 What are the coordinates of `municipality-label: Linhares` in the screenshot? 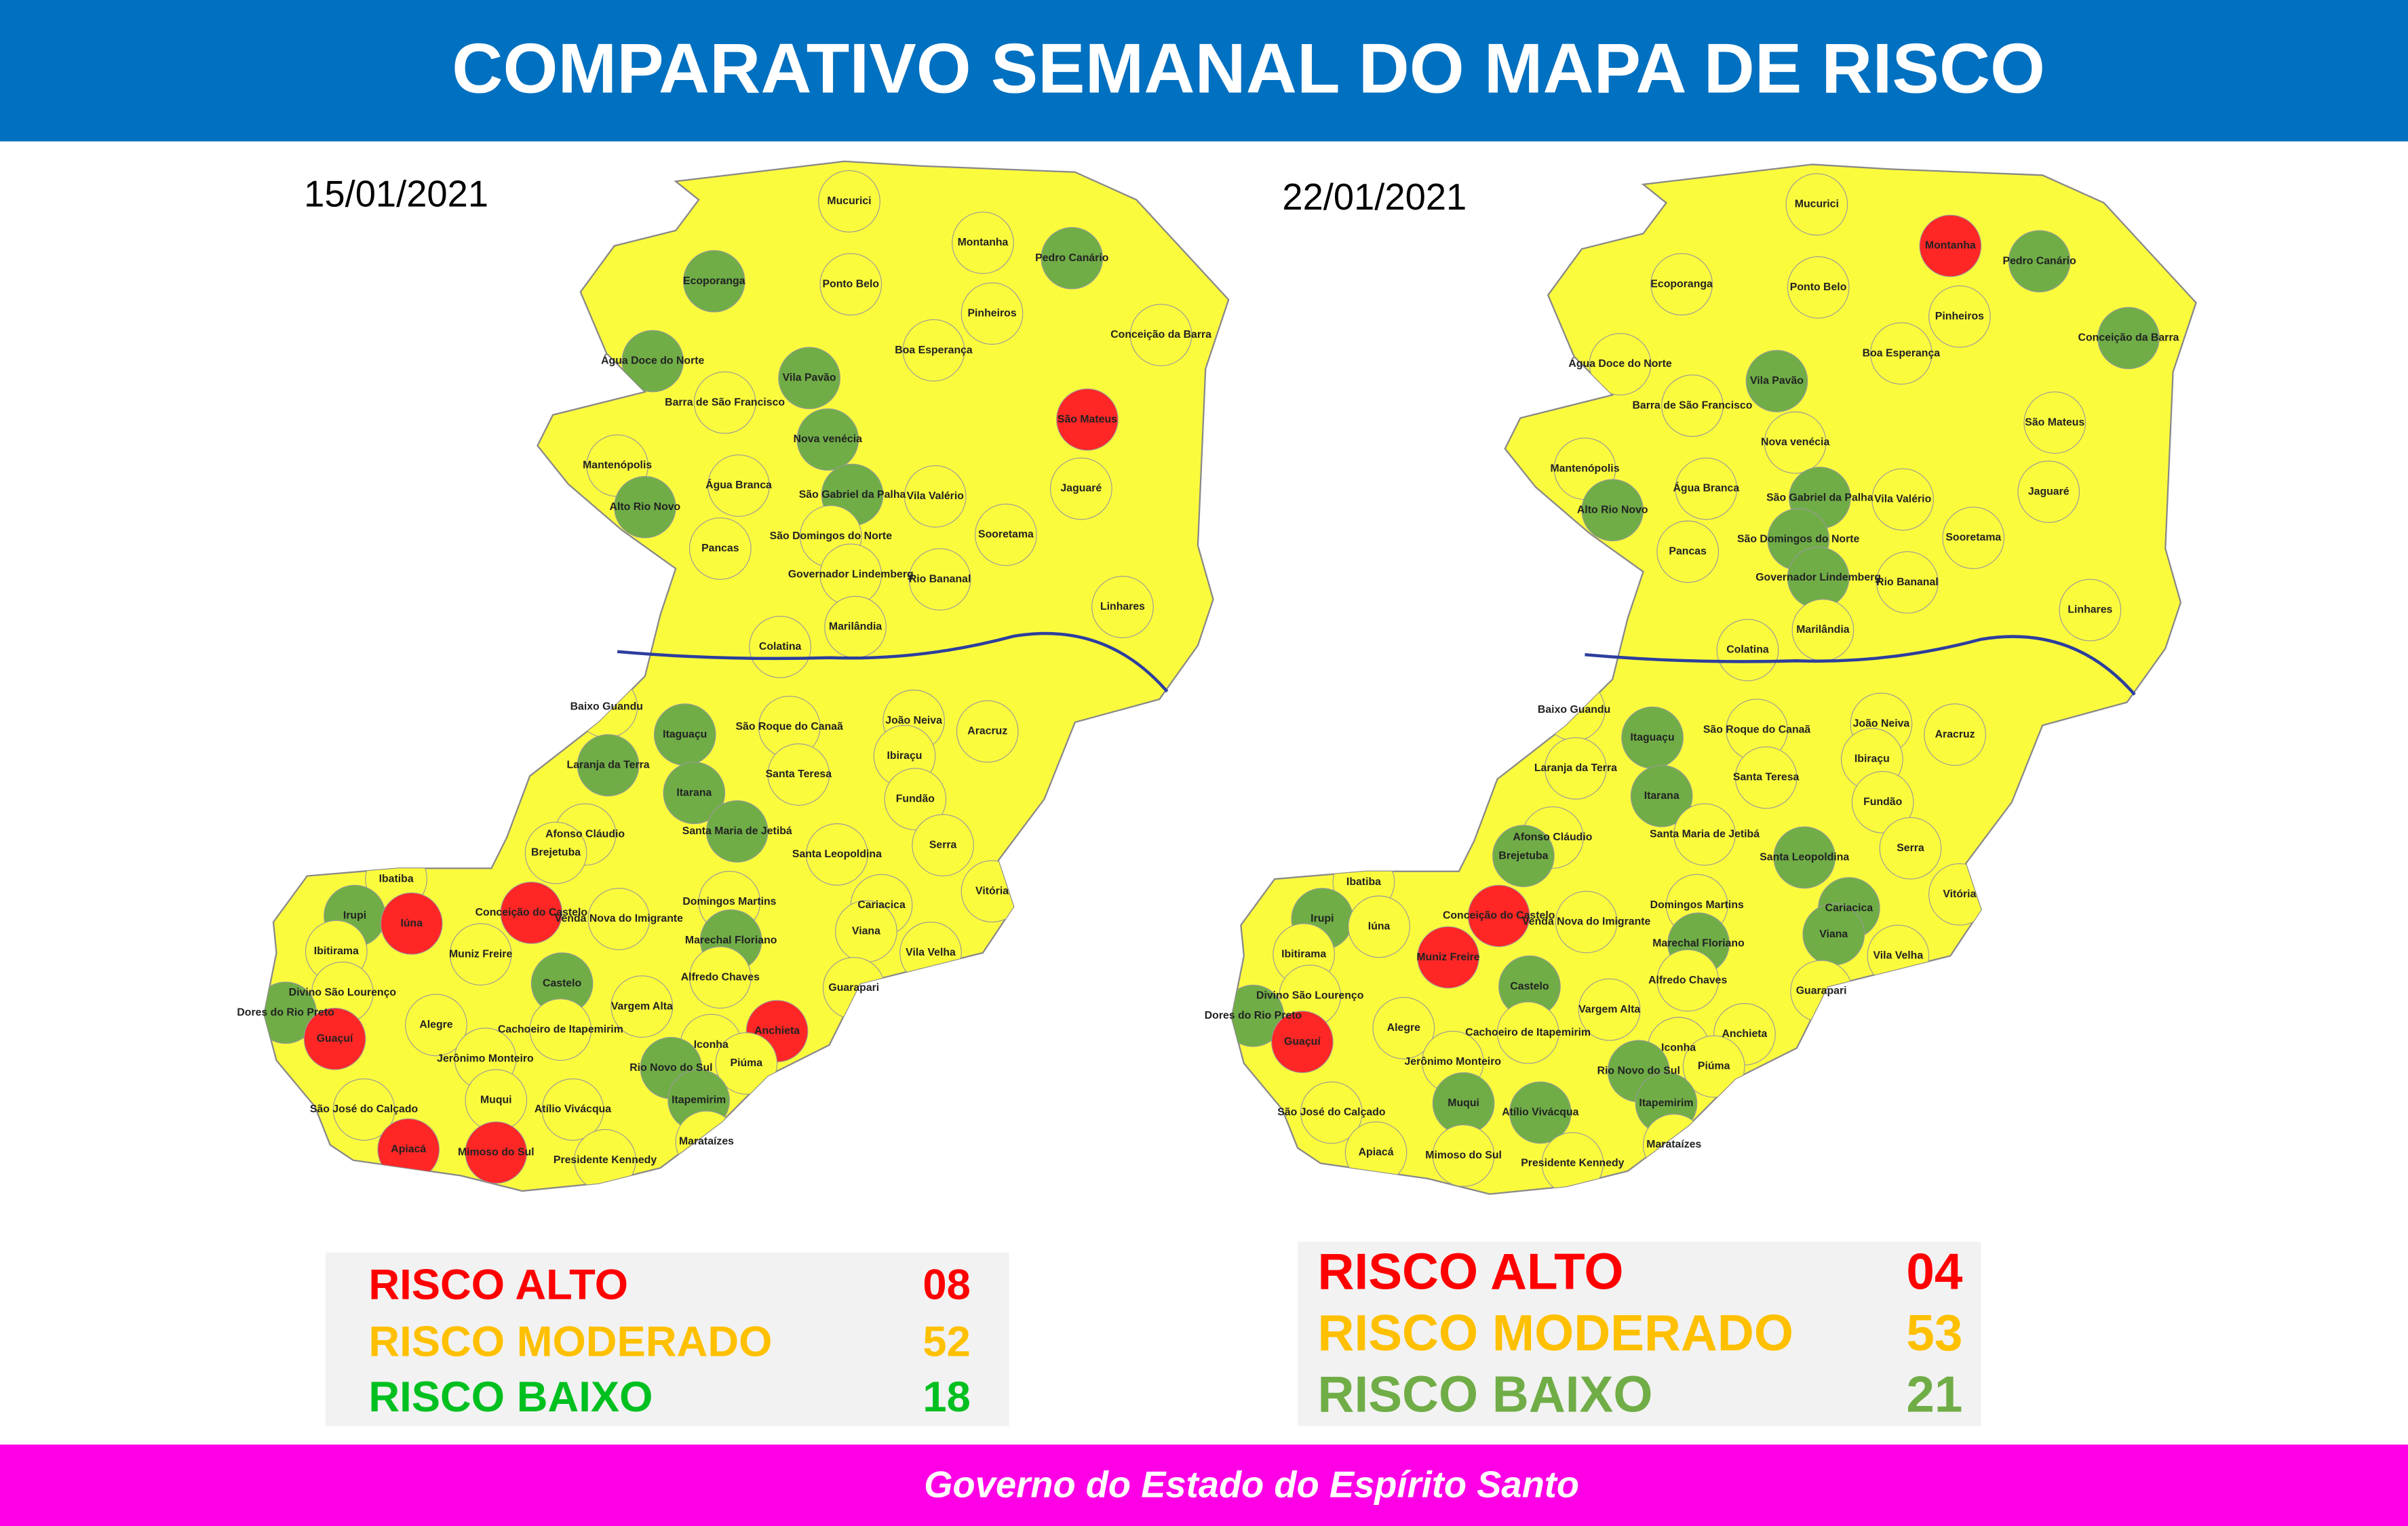 It's located at (1122, 606).